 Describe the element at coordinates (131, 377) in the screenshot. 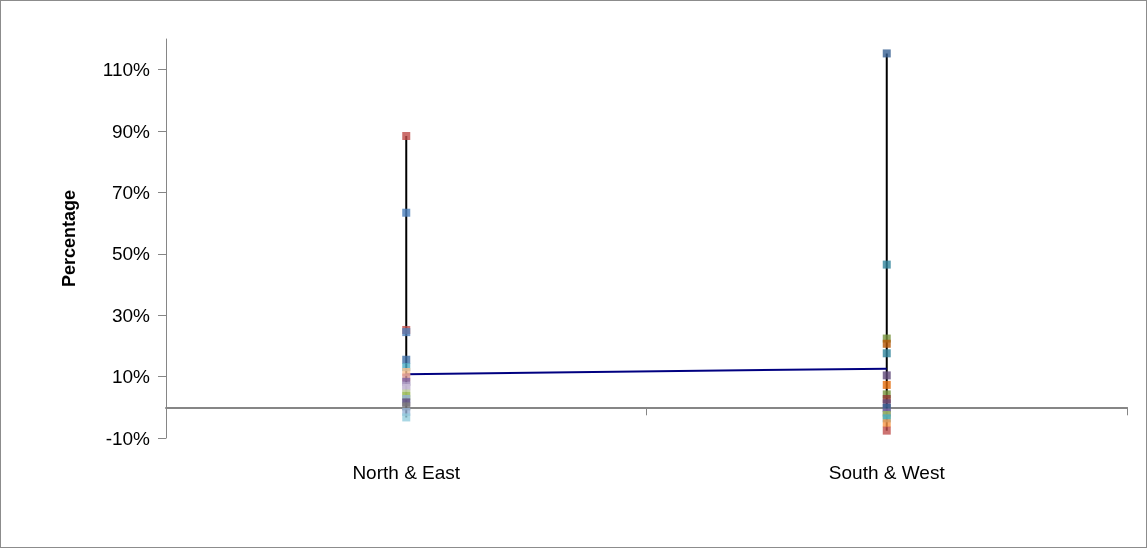

I see `y-tick-label: 10%` at that location.